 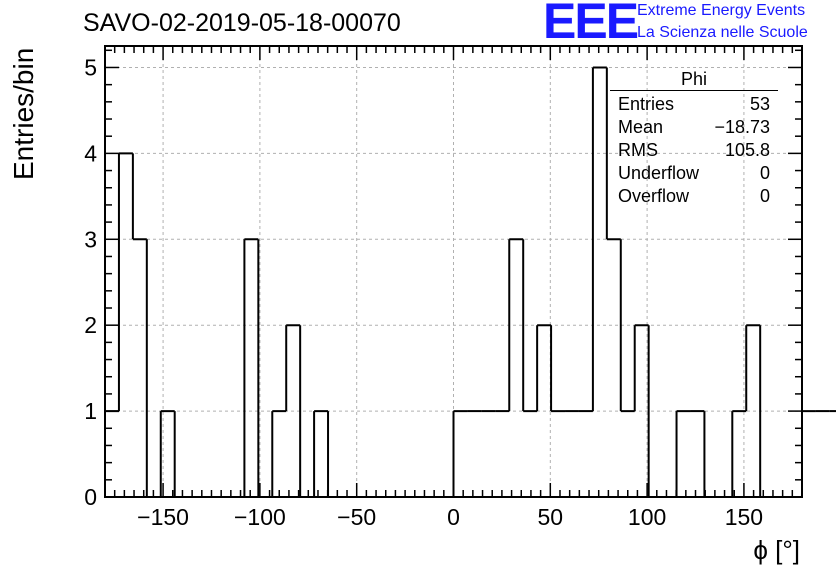 What do you see at coordinates (90, 497) in the screenshot?
I see `y-tick-label: 0` at bounding box center [90, 497].